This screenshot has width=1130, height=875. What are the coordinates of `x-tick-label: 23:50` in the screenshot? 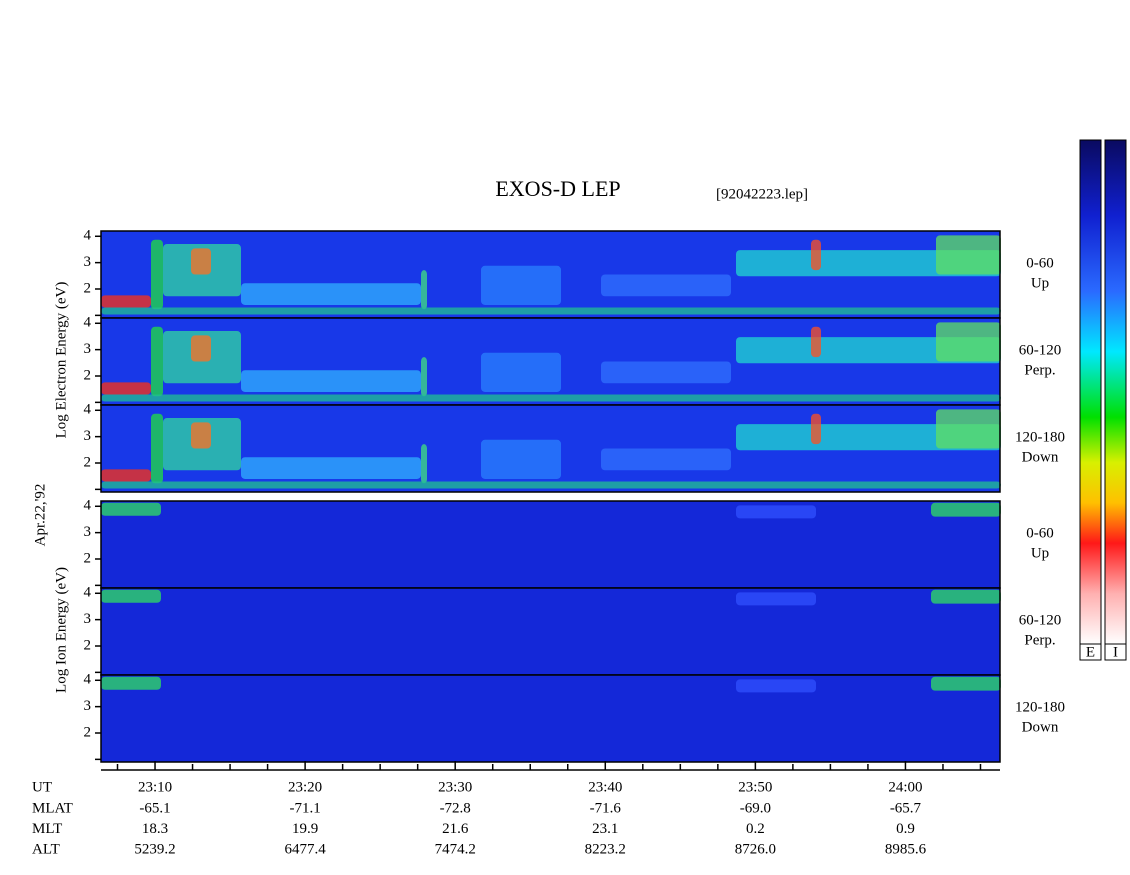 It's located at (755, 787).